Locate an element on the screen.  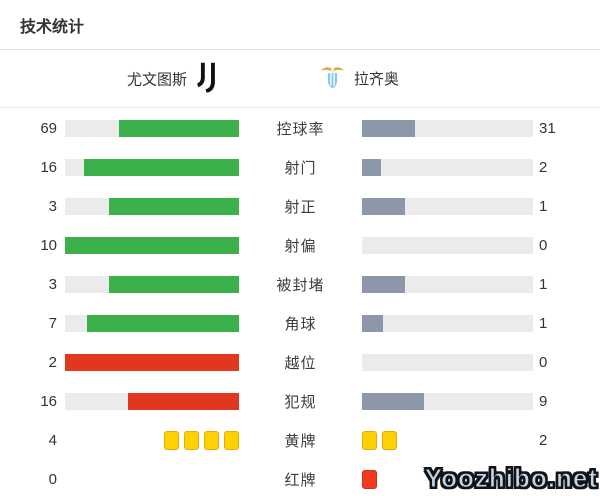
stat-label: 控球率 is located at coordinates (300, 129).